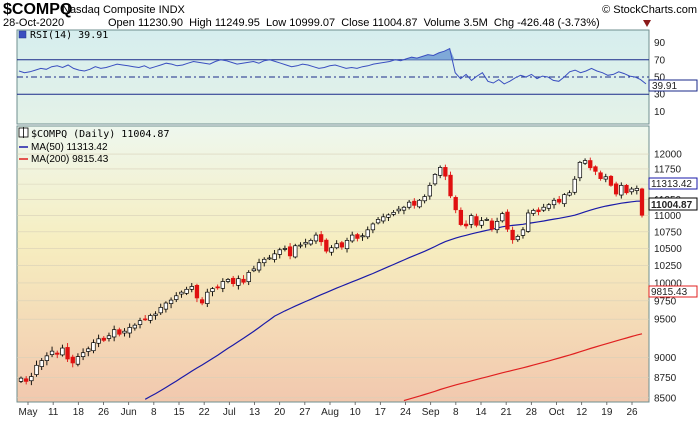 Image resolution: width=700 pixels, height=421 pixels. Describe the element at coordinates (37, 9) in the screenshot. I see `symbol: $COMPQ` at that location.